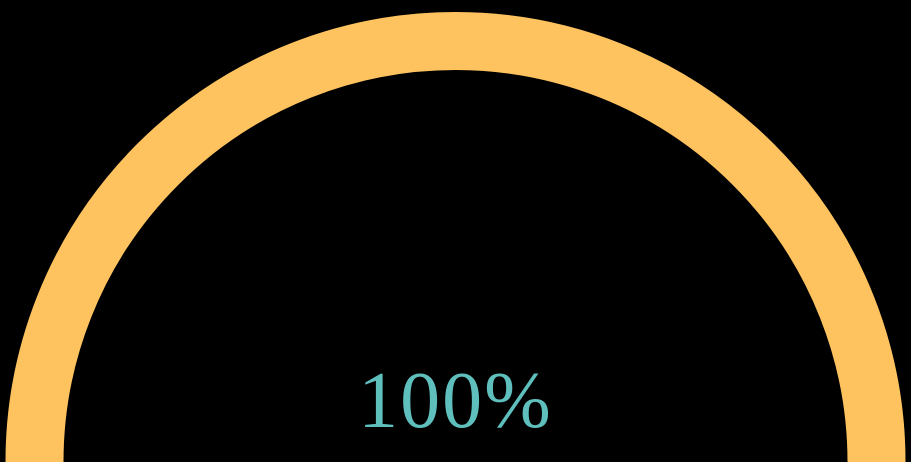 Image resolution: width=911 pixels, height=462 pixels. I want to click on gauge-percentage-label: 100%, so click(455, 401).